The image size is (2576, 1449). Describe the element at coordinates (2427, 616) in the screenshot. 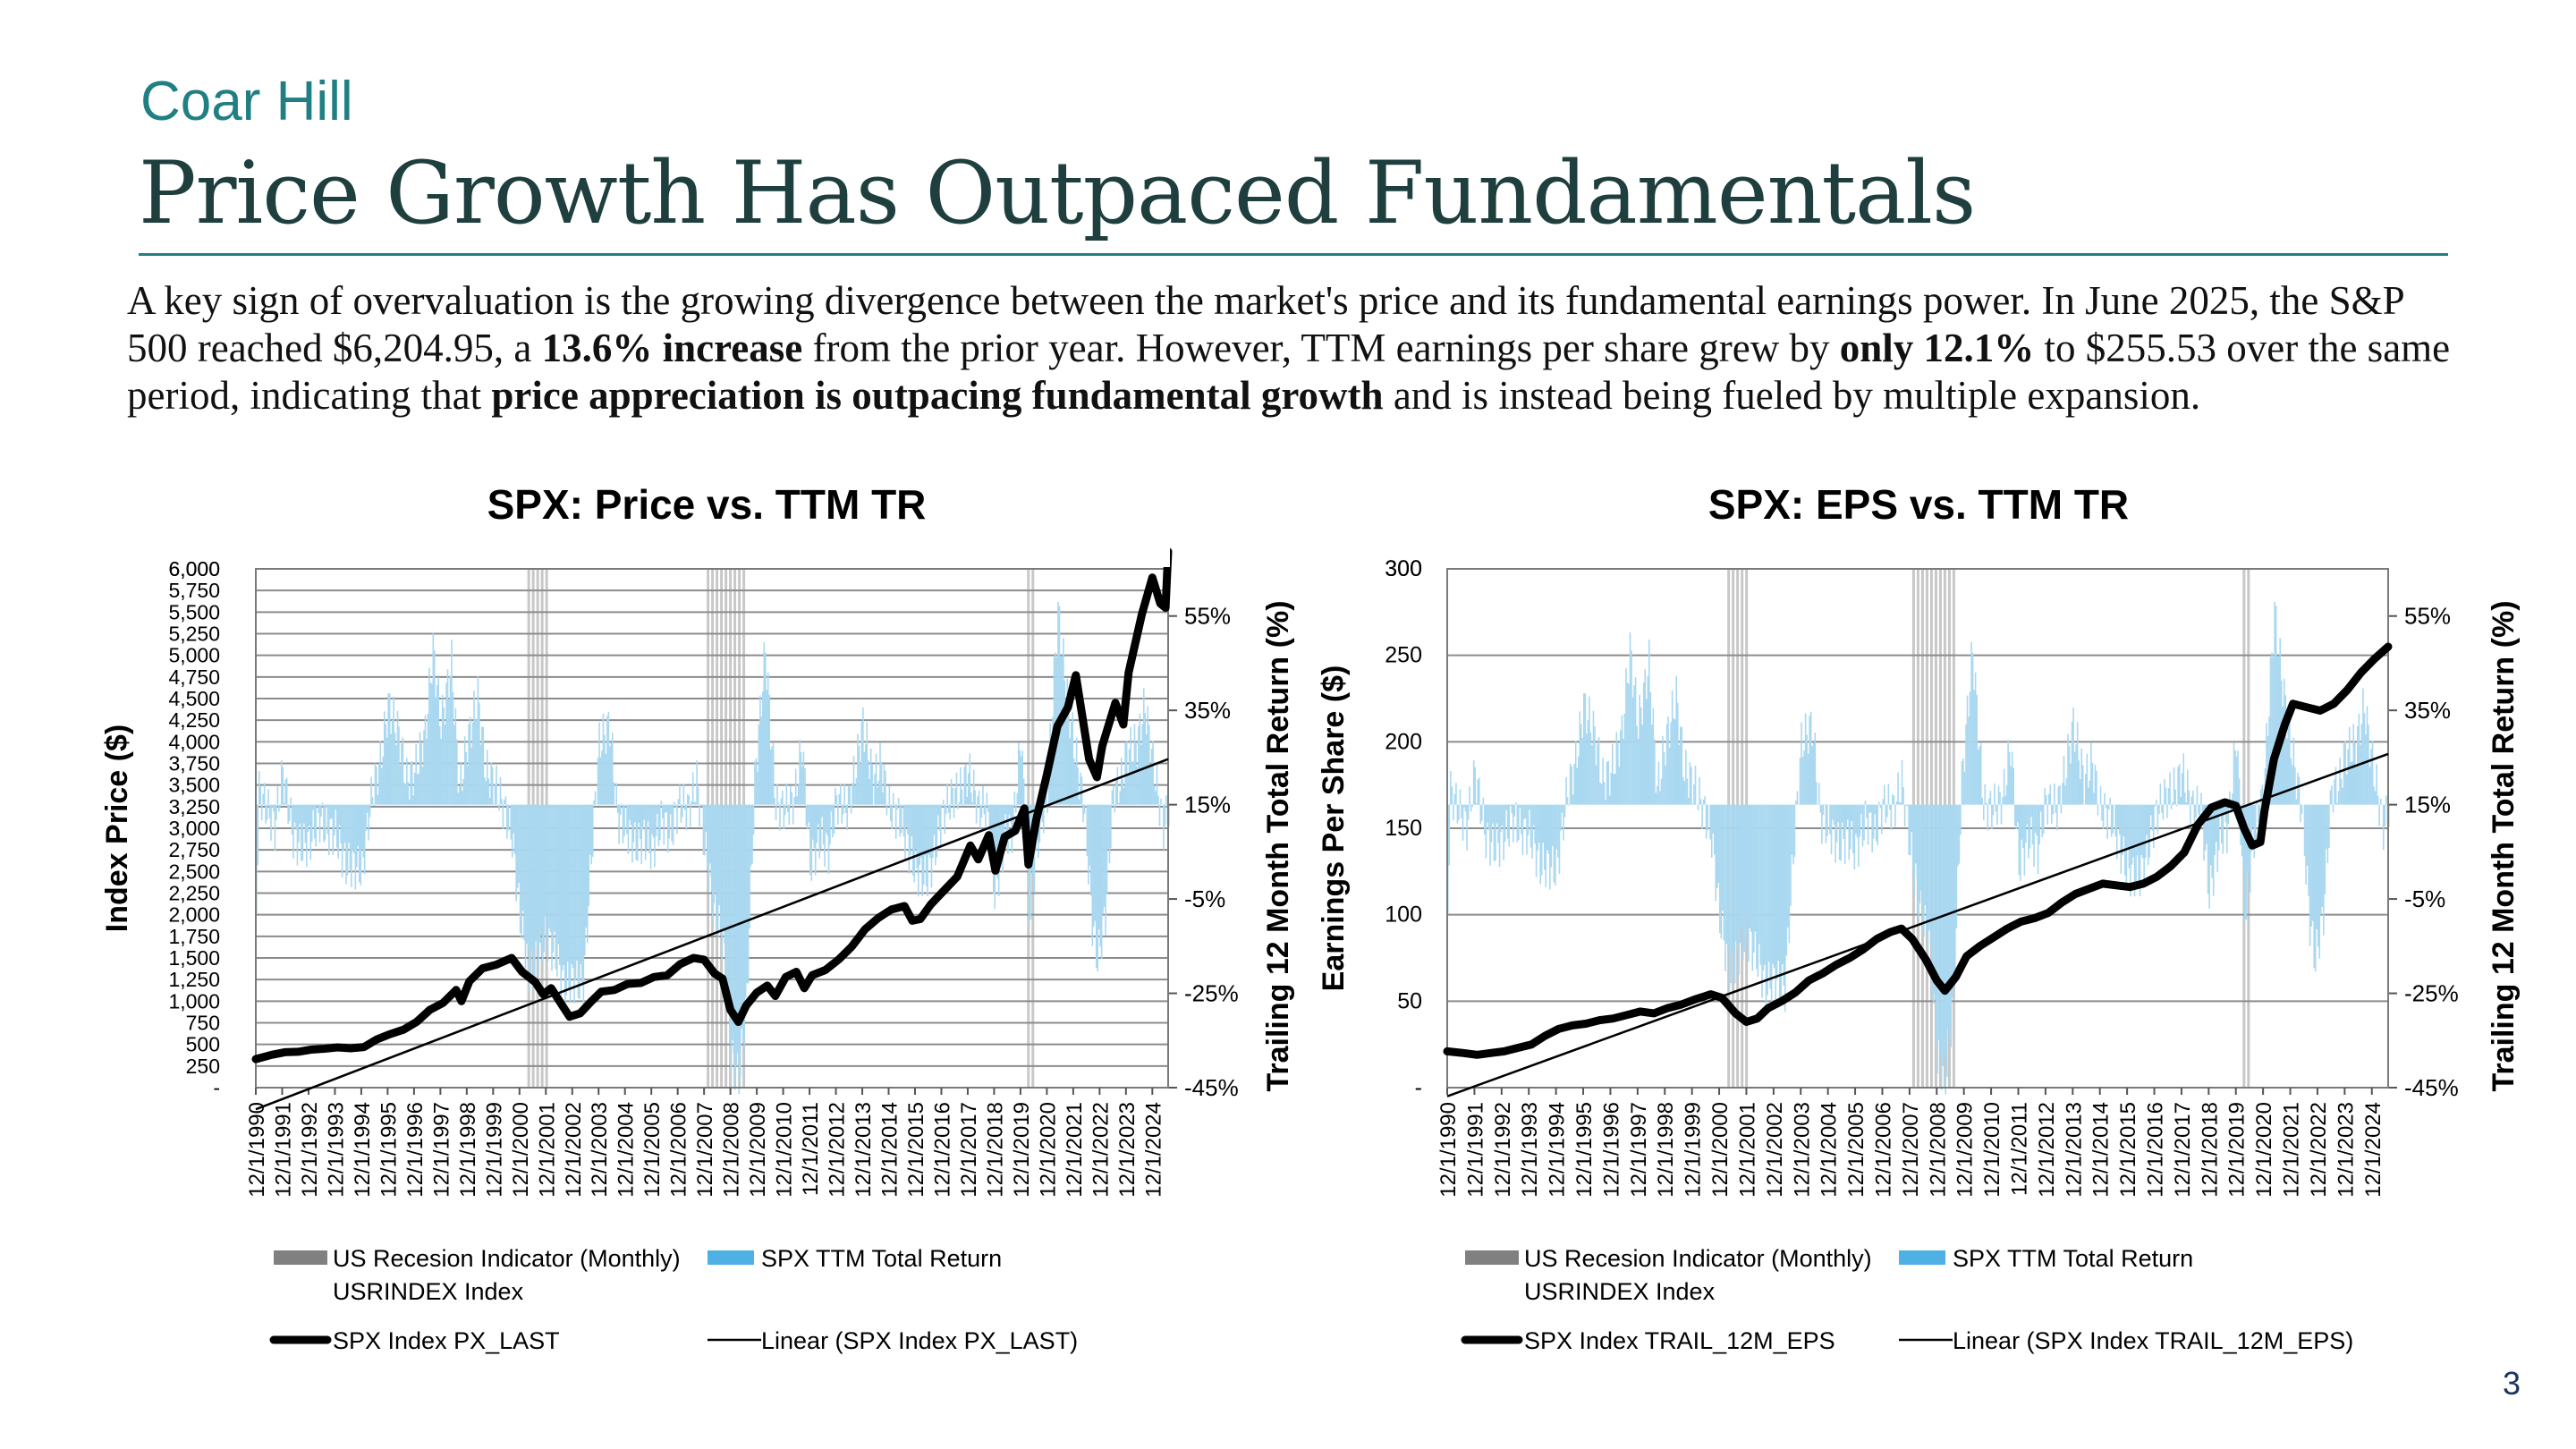

I see `y2-tick-label: 55%` at that location.